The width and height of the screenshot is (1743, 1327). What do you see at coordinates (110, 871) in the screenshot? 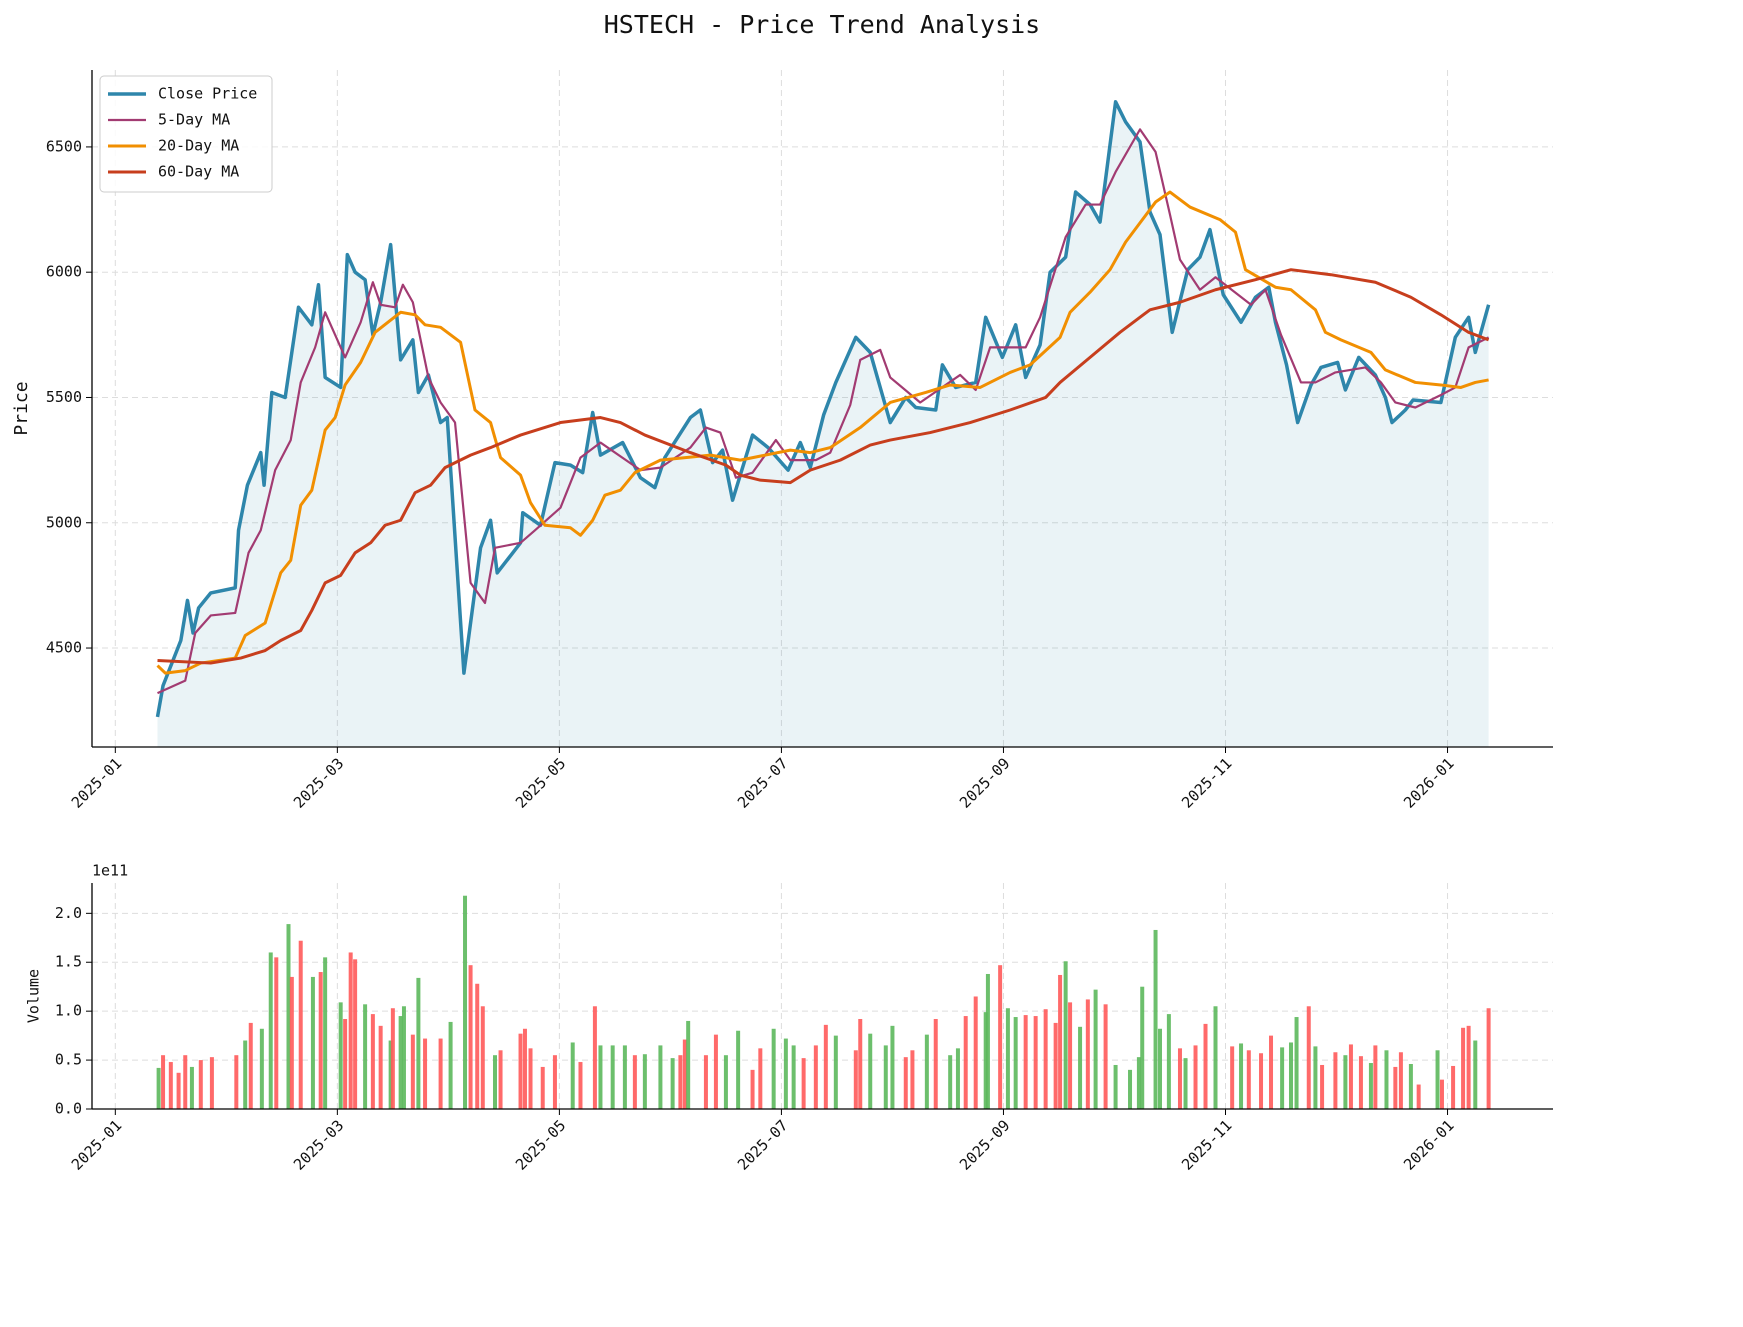
I see `offset-text: 1e11` at bounding box center [110, 871].